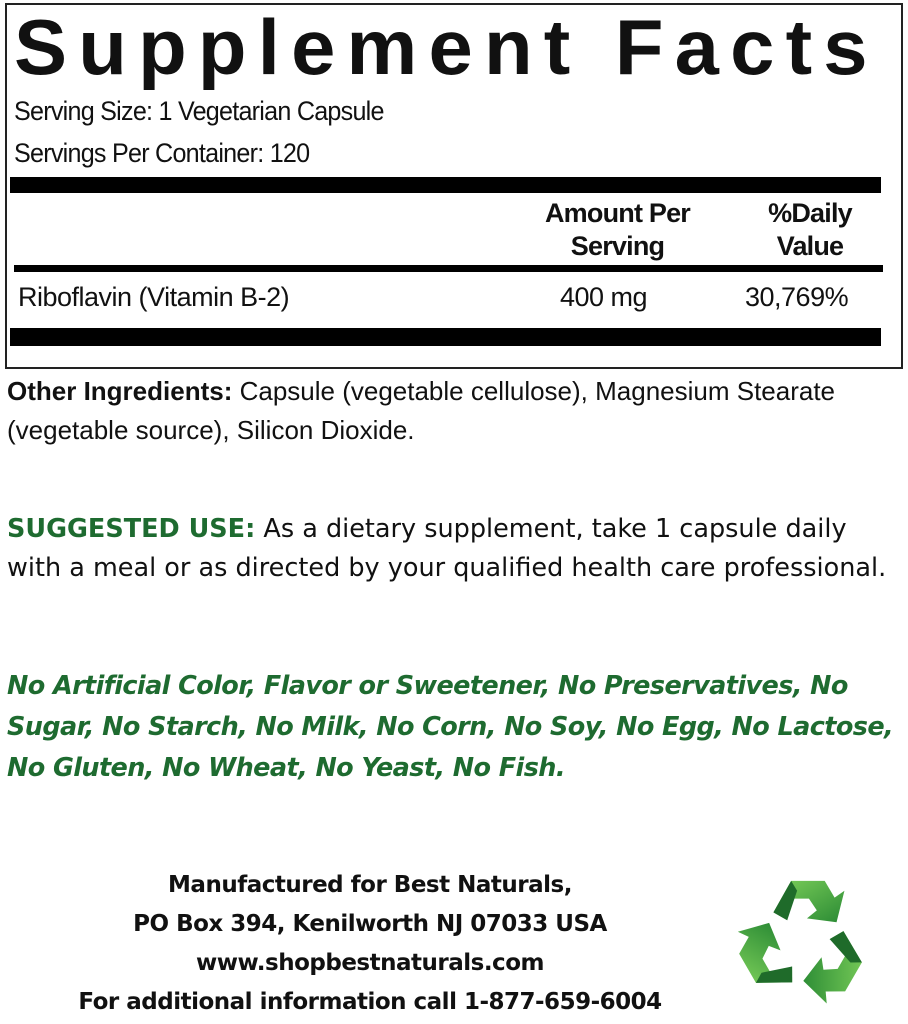 Image resolution: width=908 pixels, height=1024 pixels. What do you see at coordinates (617, 230) in the screenshot?
I see `amount-per-serving-header: Amount Per Serving` at bounding box center [617, 230].